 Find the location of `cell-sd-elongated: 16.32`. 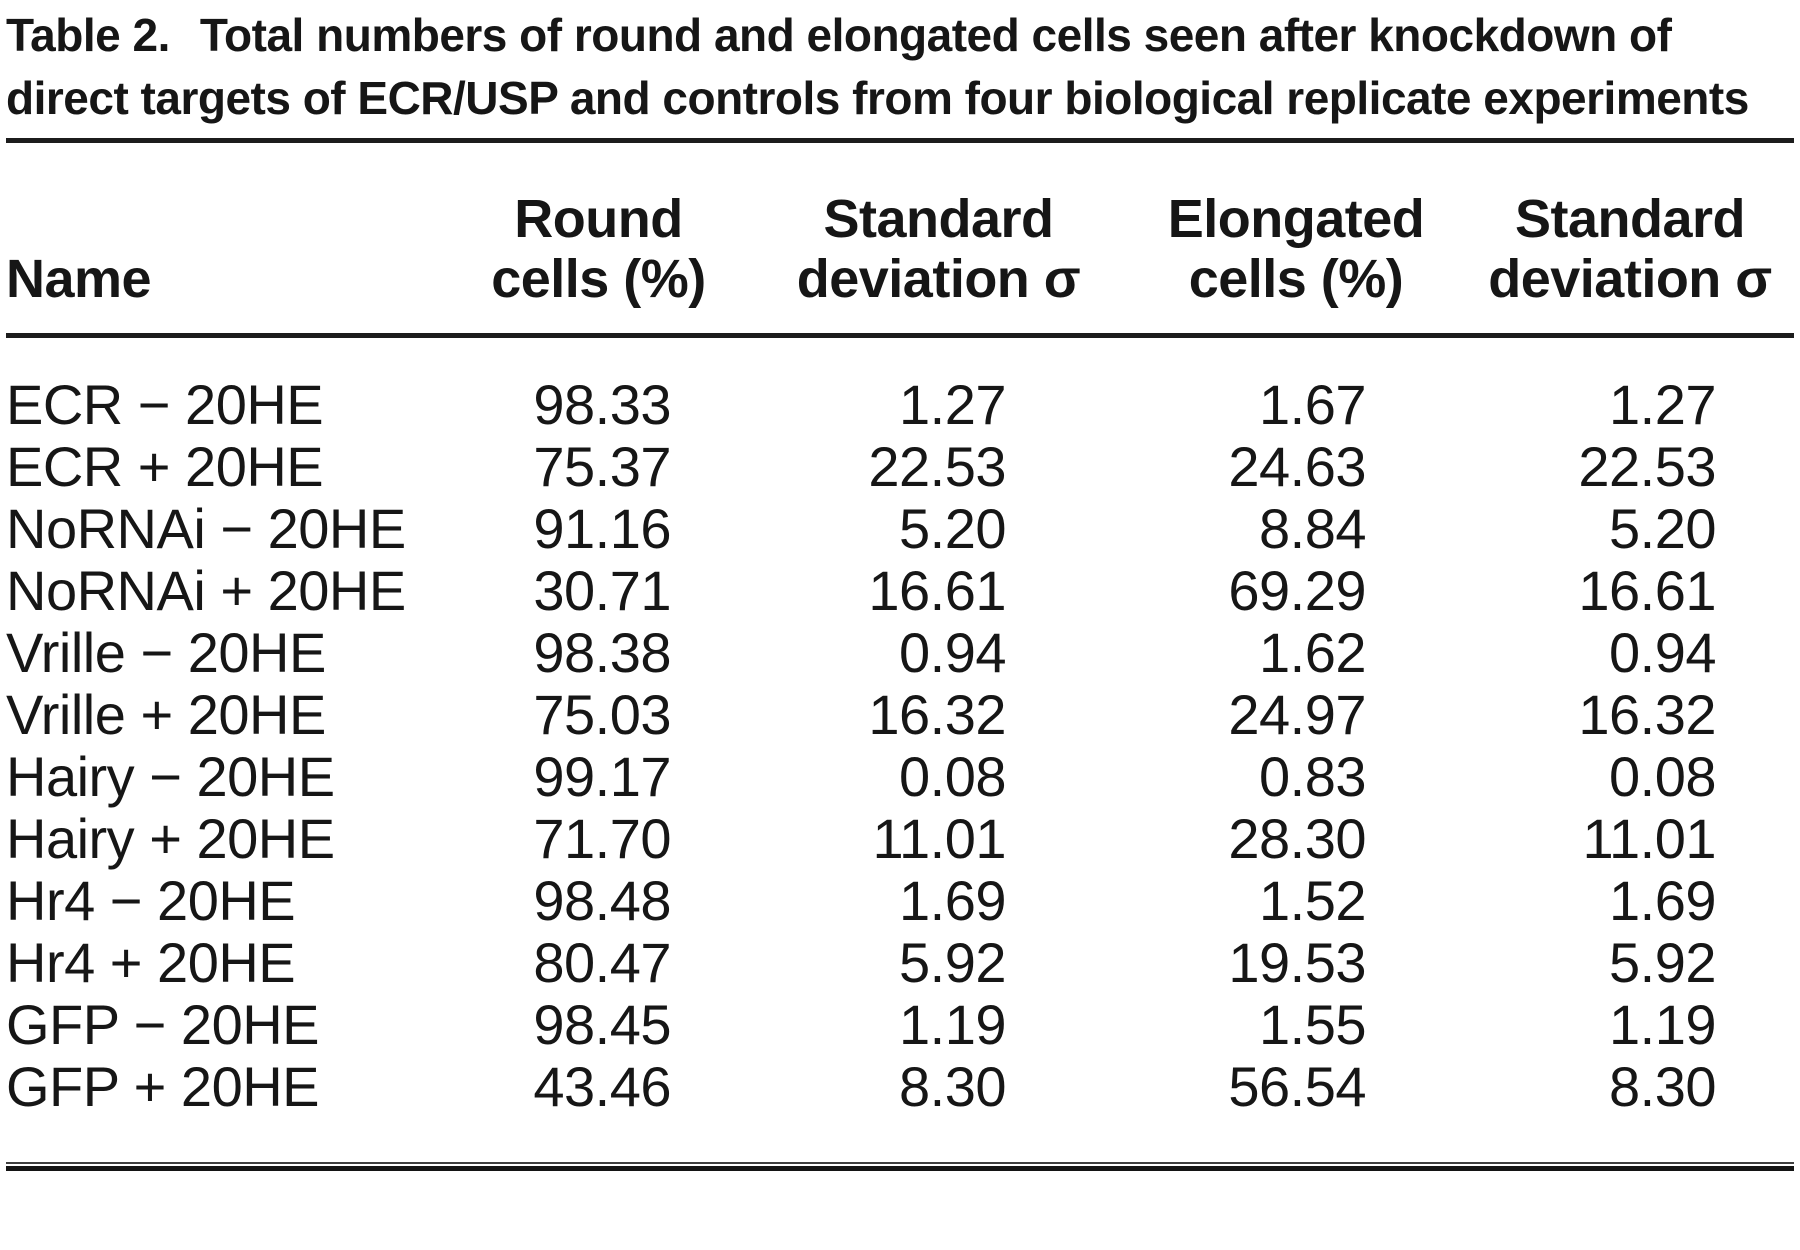

cell-sd-elongated: 16.32 is located at coordinates (1647, 714).